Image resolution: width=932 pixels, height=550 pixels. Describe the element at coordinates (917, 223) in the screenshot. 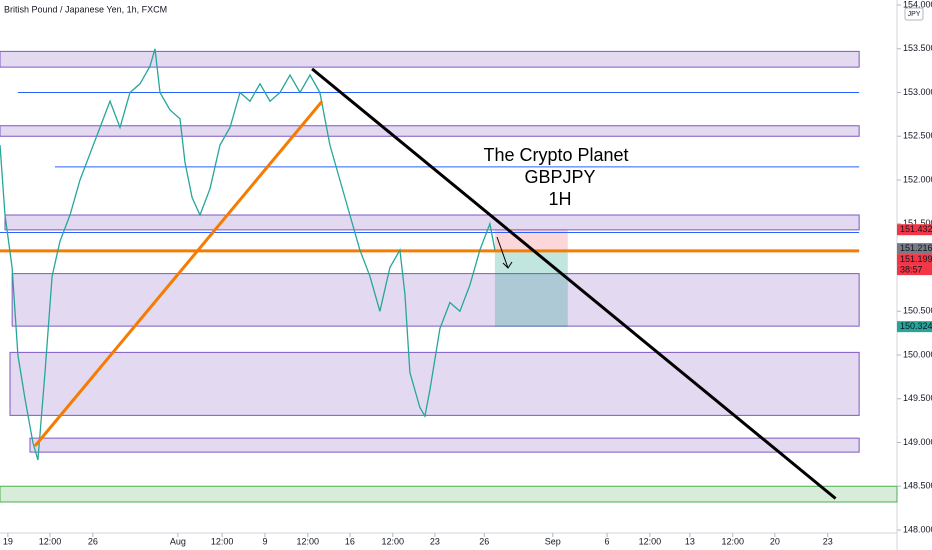

I see `y-tick-label: 151.500` at that location.